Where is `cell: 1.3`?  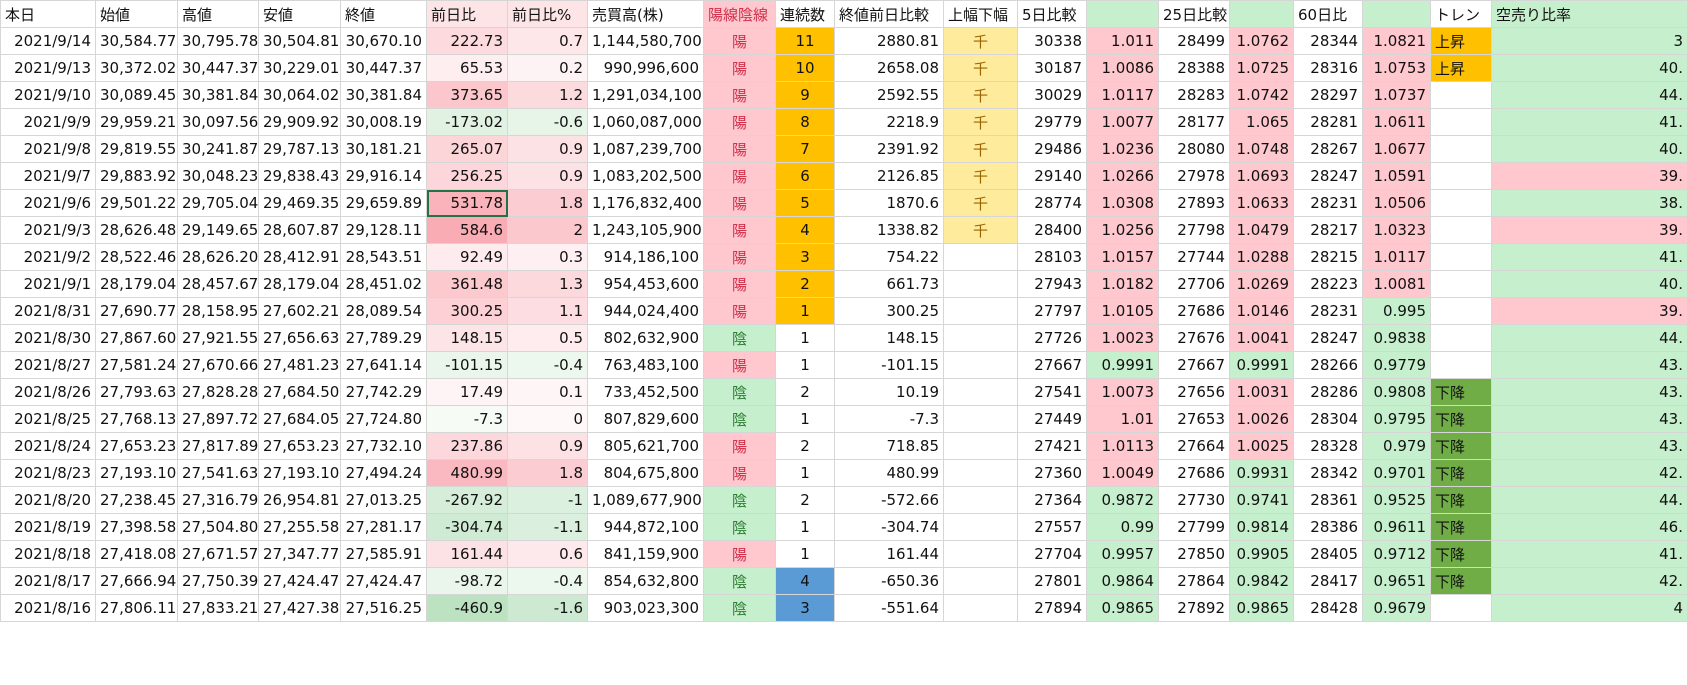
cell: 1.3 is located at coordinates (547, 284).